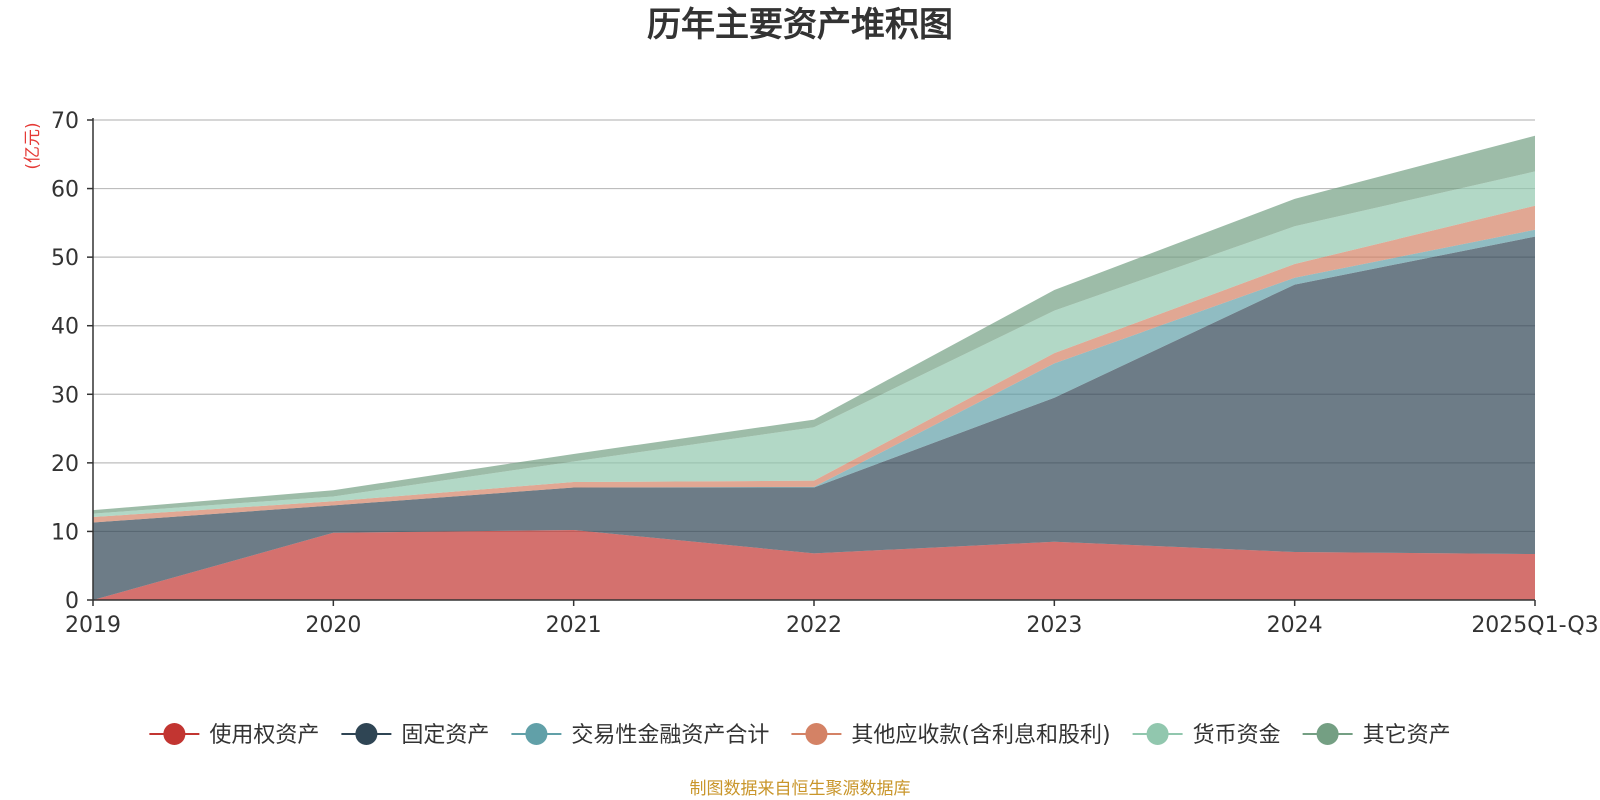 The image size is (1600, 800). I want to click on legend-item-3: 交易性金融资产合计, so click(640, 735).